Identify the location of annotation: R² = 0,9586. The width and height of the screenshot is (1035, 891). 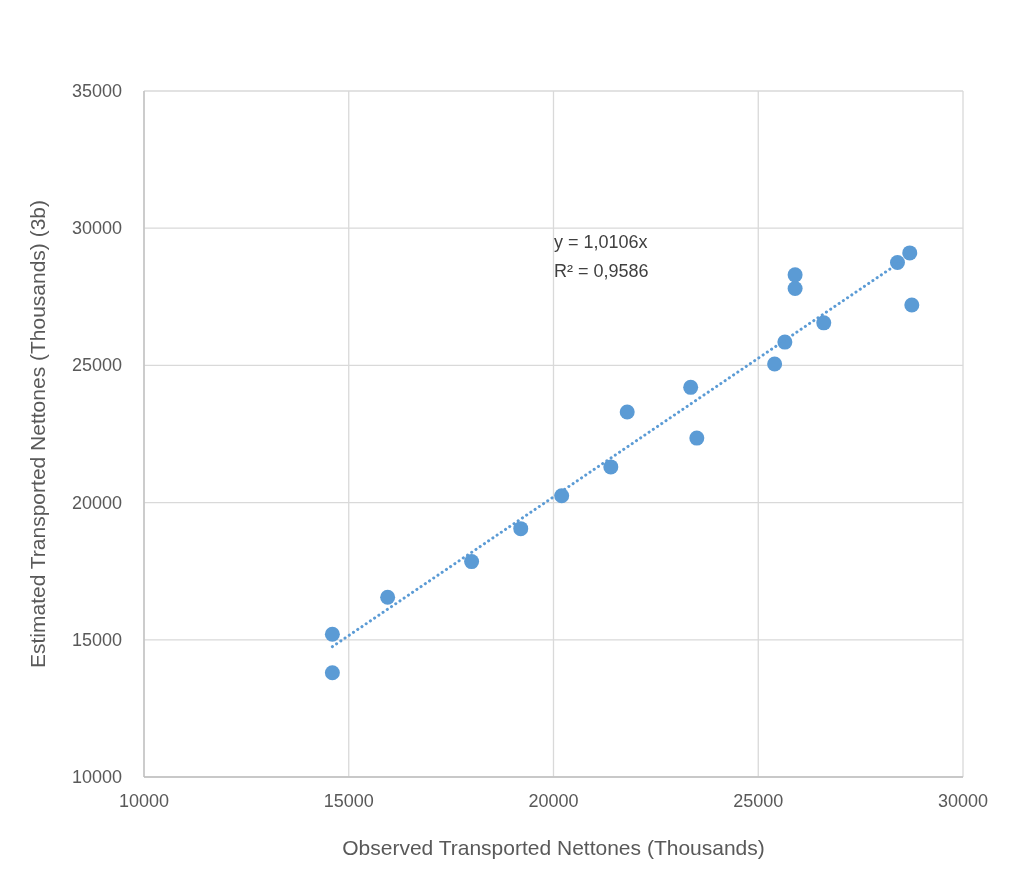
(601, 271).